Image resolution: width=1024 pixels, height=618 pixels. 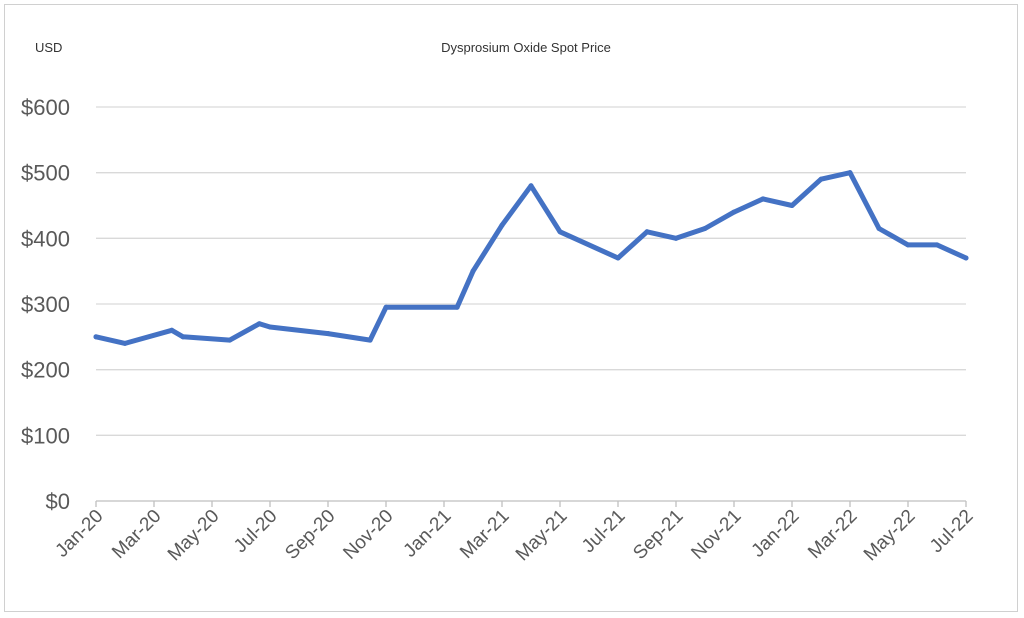 I want to click on y-axis: $0 $100 $200 $300 $400 $500 $600, so click(x=45, y=304).